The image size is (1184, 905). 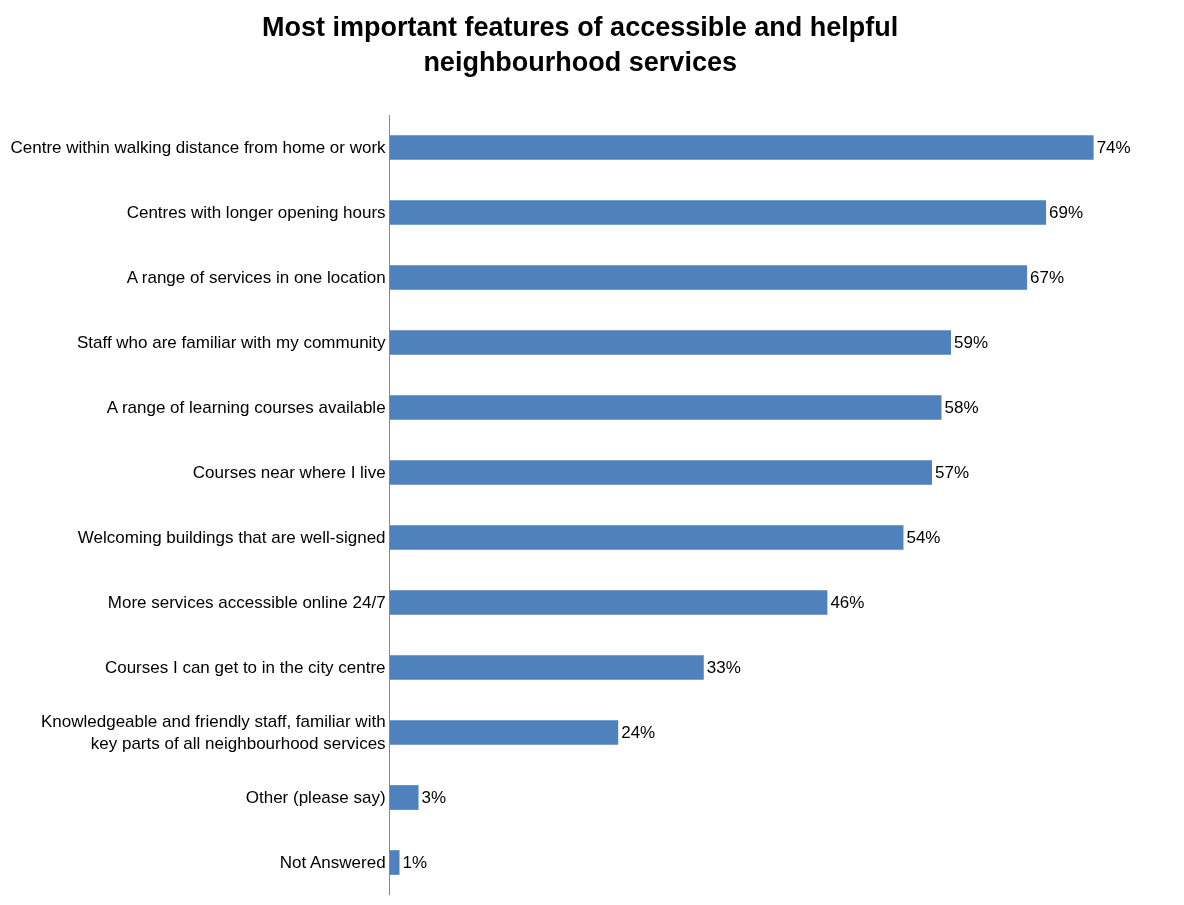 I want to click on data-label: 3%, so click(x=434, y=797).